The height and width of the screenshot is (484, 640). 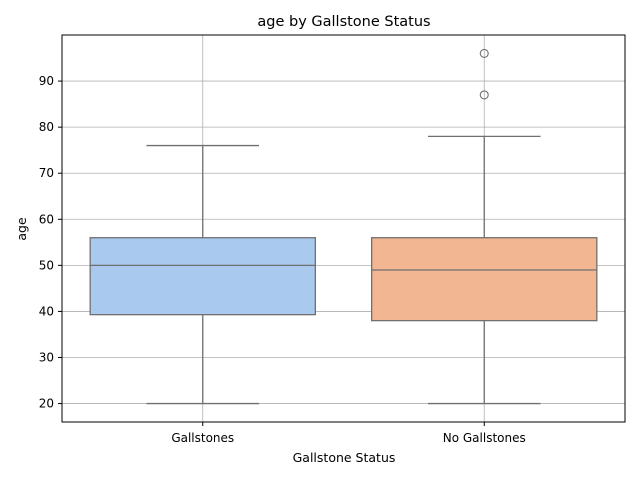 What do you see at coordinates (46, 219) in the screenshot?
I see `y-tick-label: 60` at bounding box center [46, 219].